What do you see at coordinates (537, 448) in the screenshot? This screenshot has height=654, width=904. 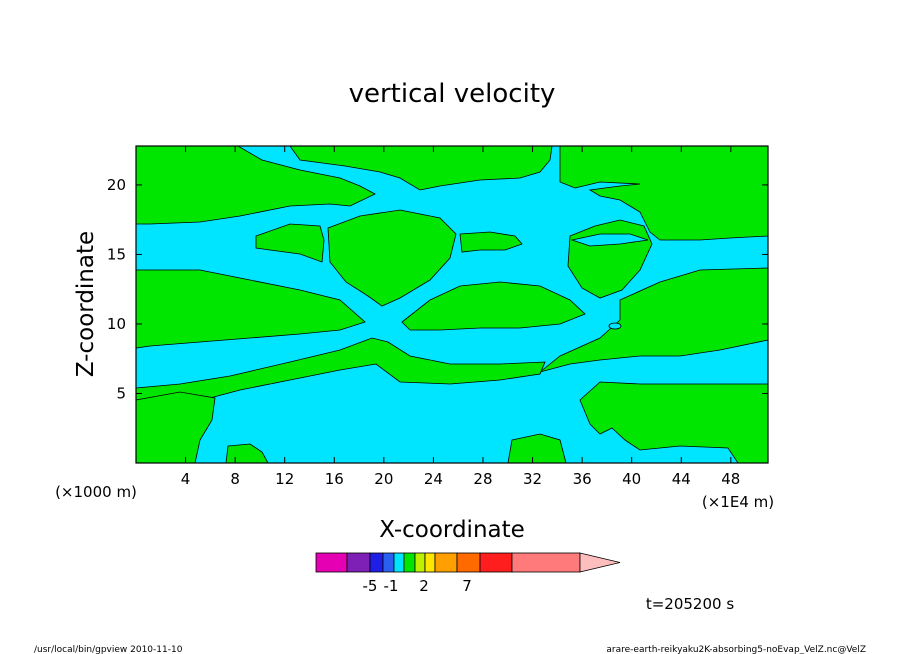 I see `region-bottom-center` at bounding box center [537, 448].